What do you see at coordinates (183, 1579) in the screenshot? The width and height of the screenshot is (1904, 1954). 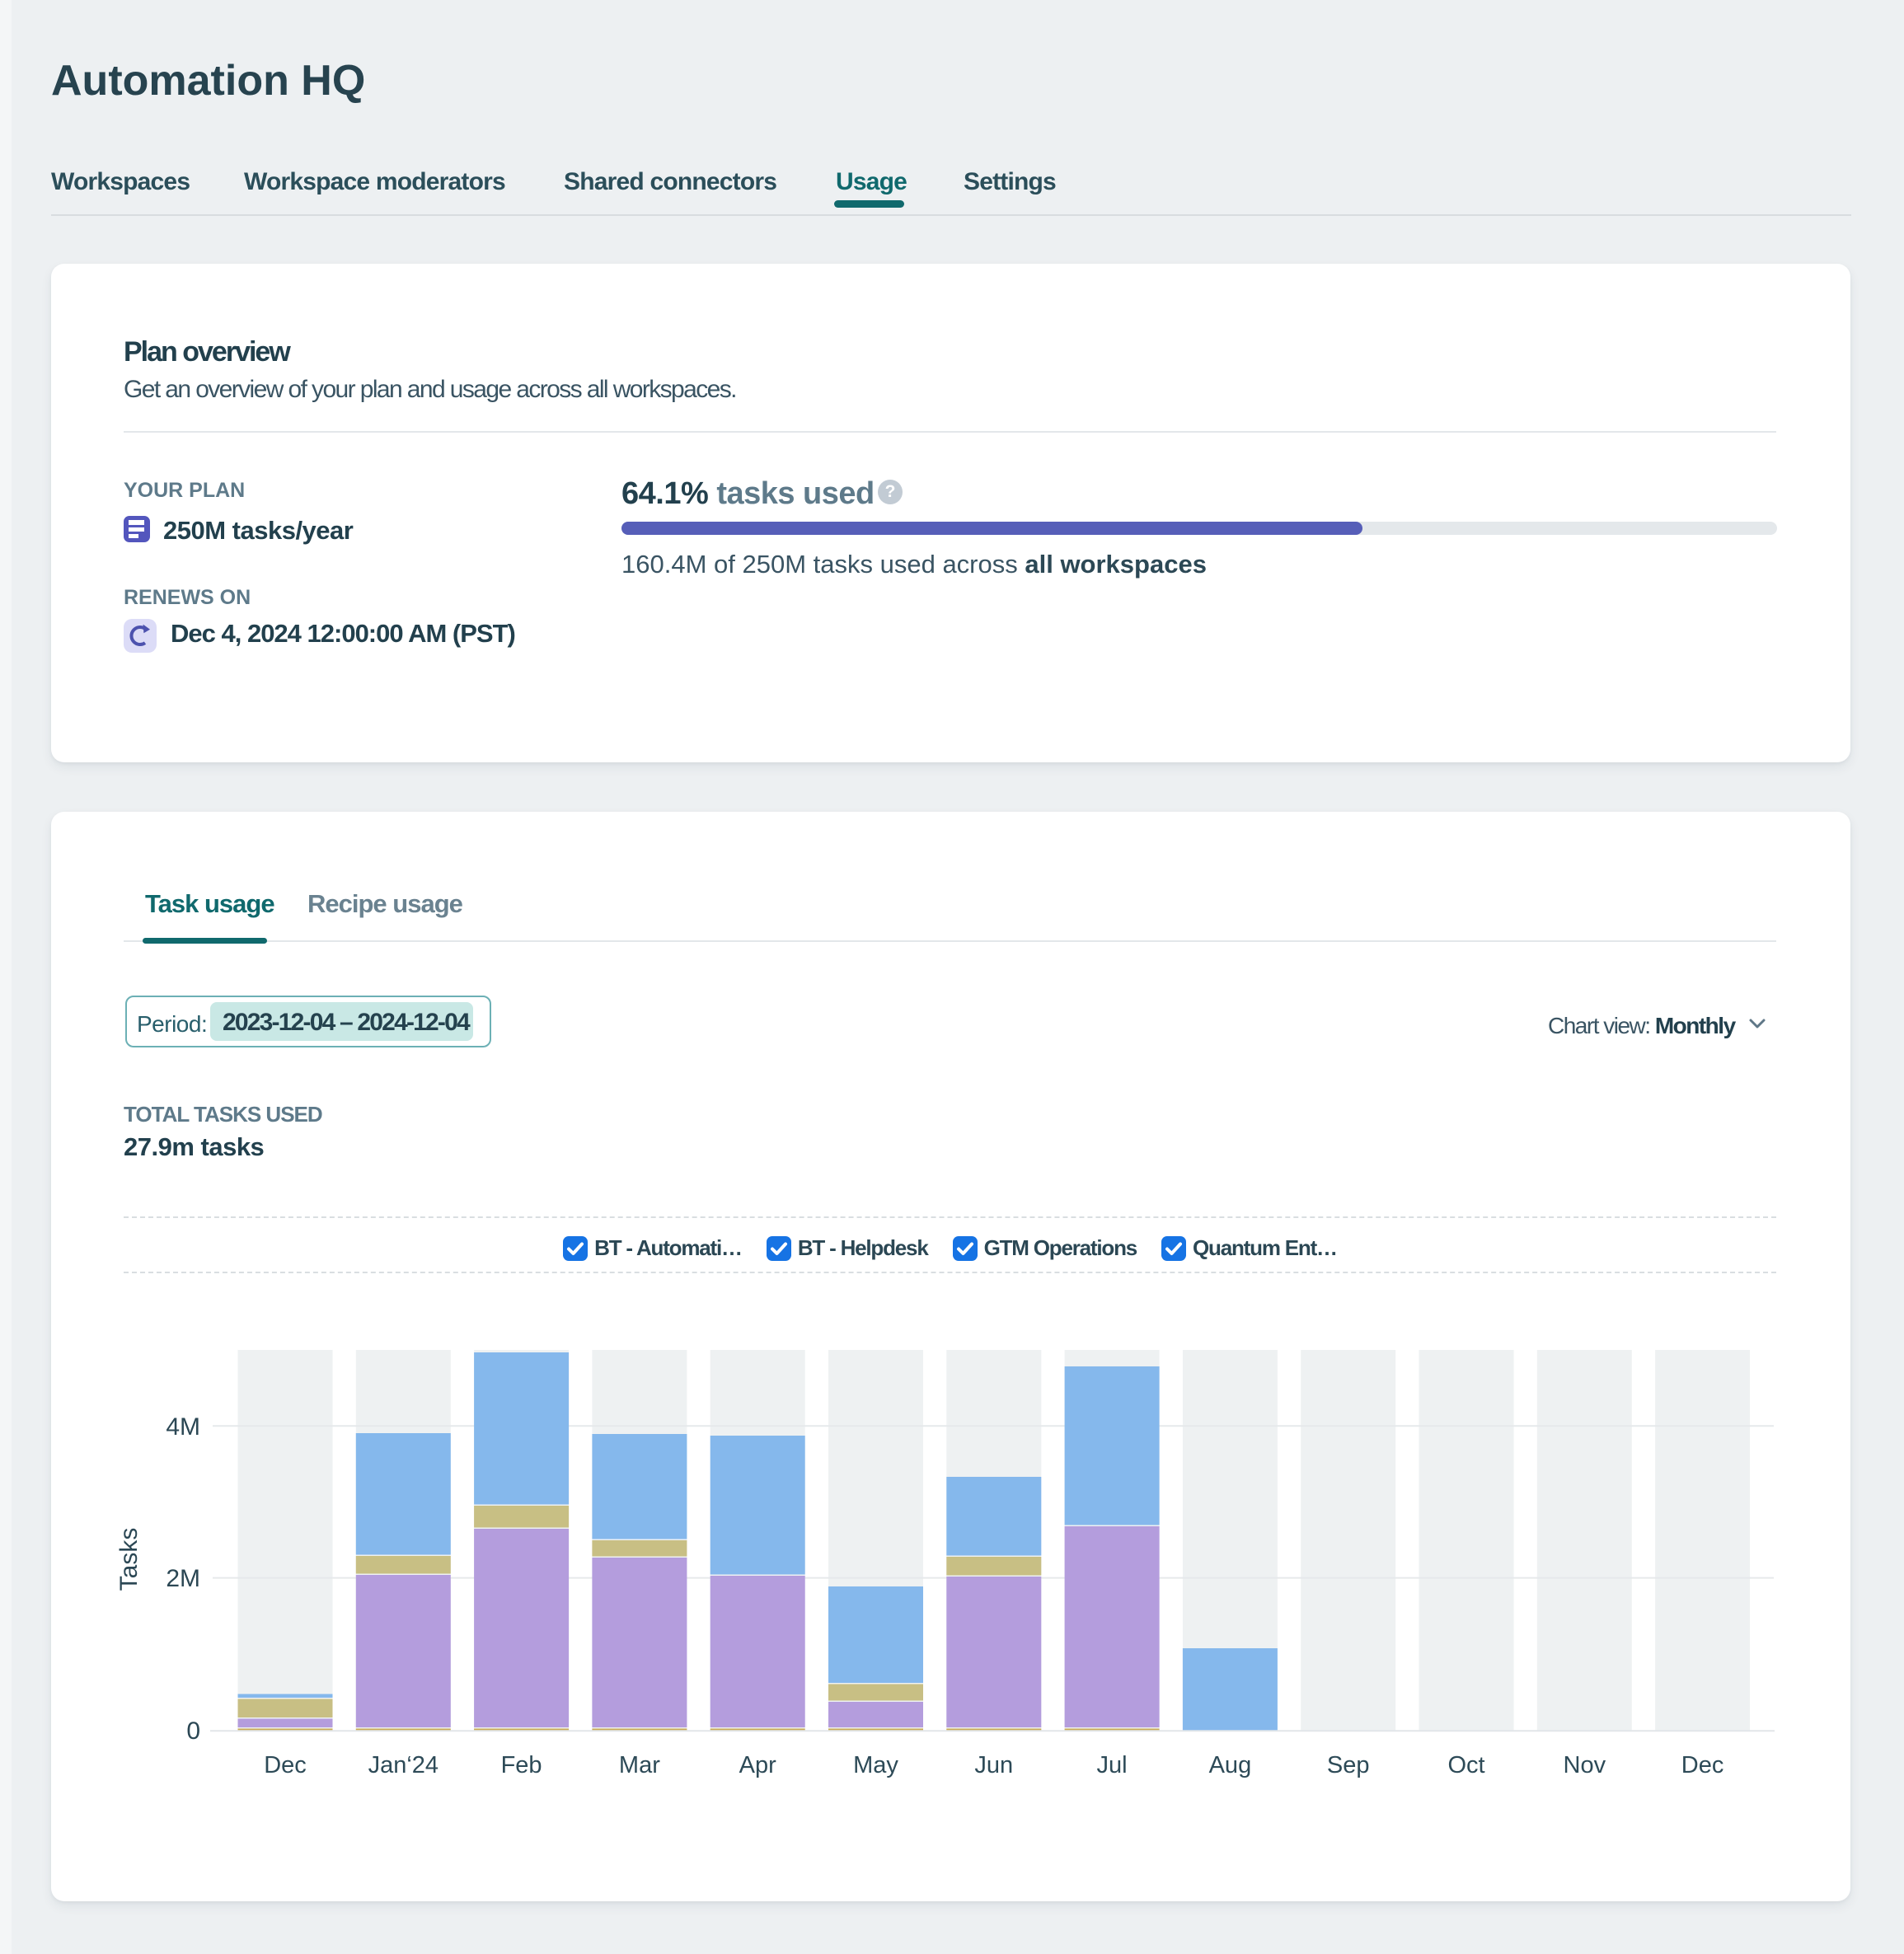 I see `svg-text: 2M` at bounding box center [183, 1579].